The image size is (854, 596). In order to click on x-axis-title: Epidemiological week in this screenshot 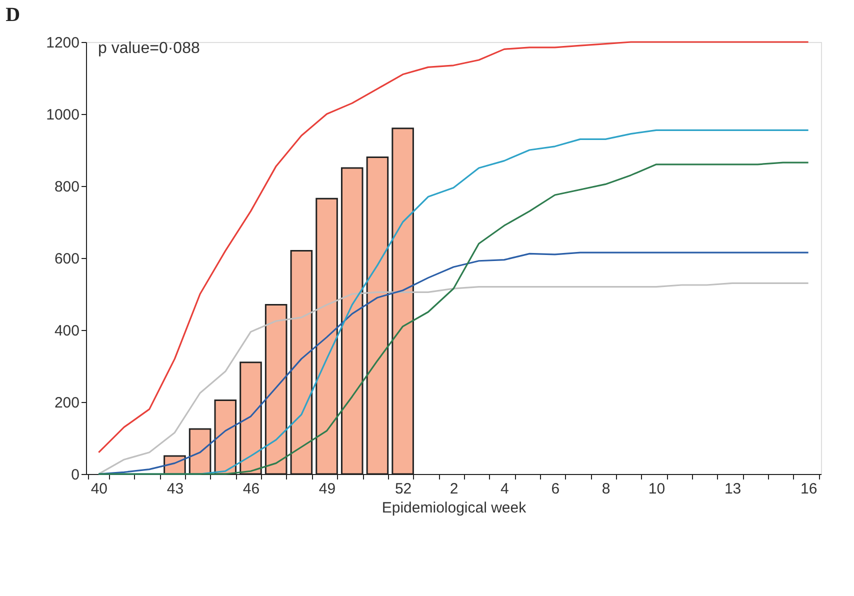, I will do `click(454, 508)`.